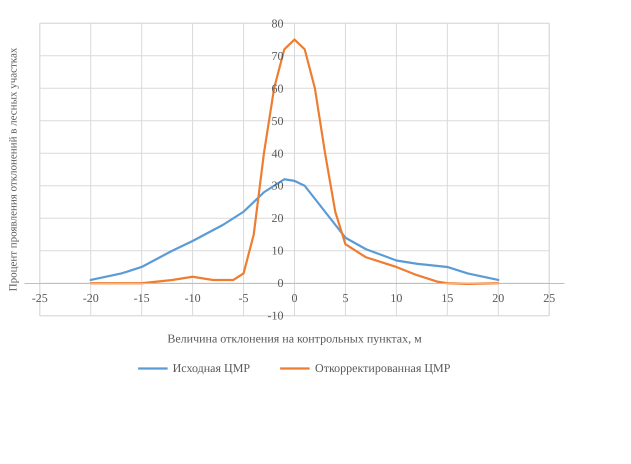 The height and width of the screenshot is (464, 631). I want to click on x-tick-label: -25, so click(40, 298).